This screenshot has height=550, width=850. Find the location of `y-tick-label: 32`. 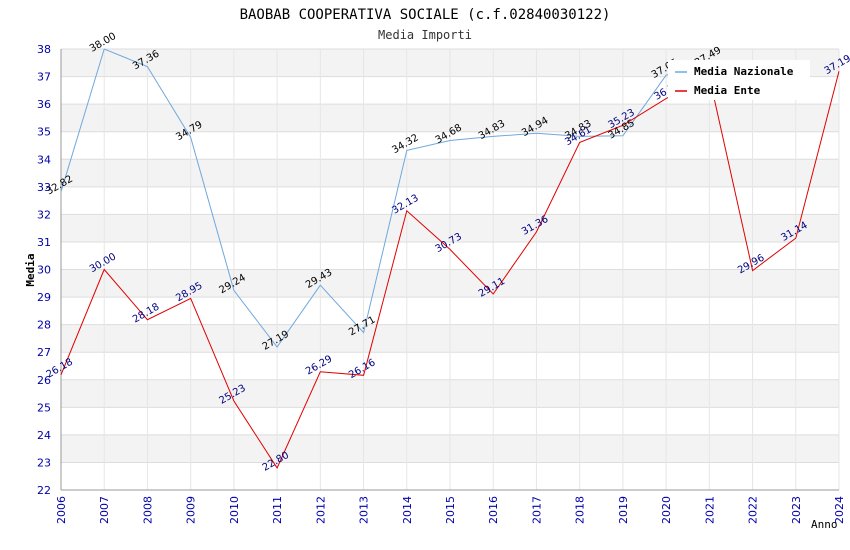

y-tick-label: 32 is located at coordinates (44, 214).